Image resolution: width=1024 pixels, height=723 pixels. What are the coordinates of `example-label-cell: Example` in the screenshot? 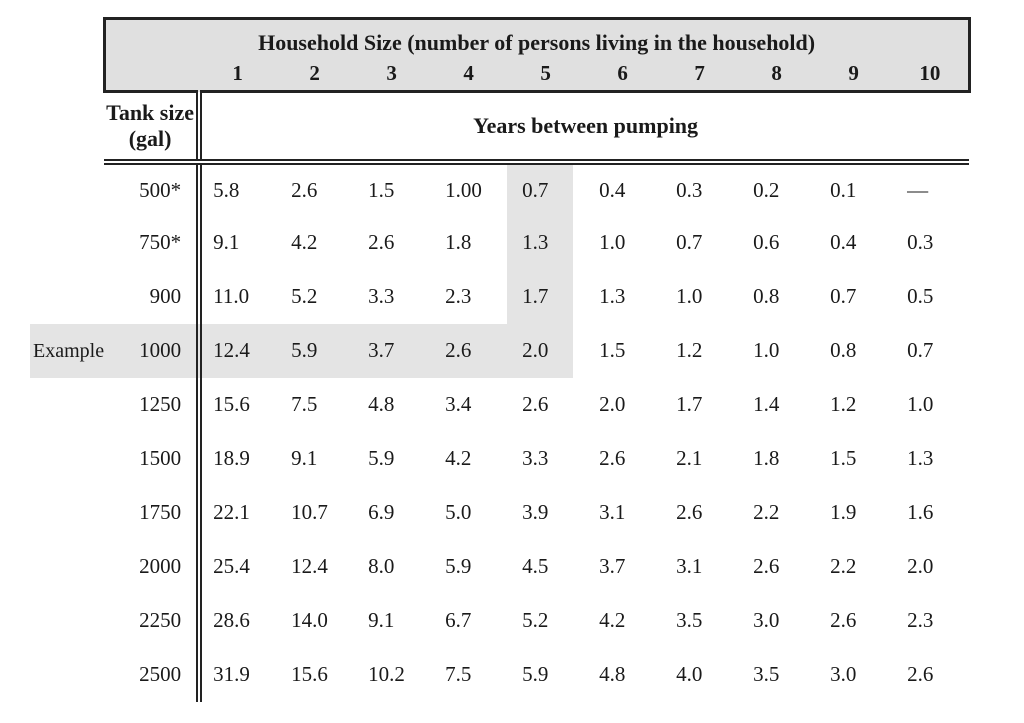 It's located at (67, 350).